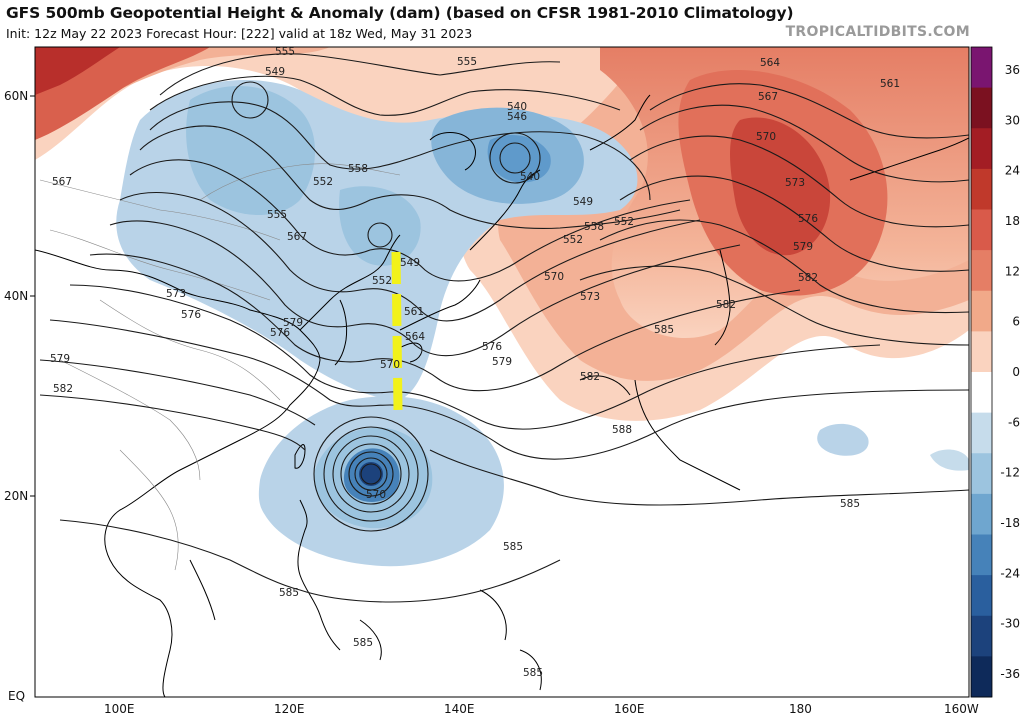 The height and width of the screenshot is (717, 1024). I want to click on colorbar-label: 6, so click(1016, 322).